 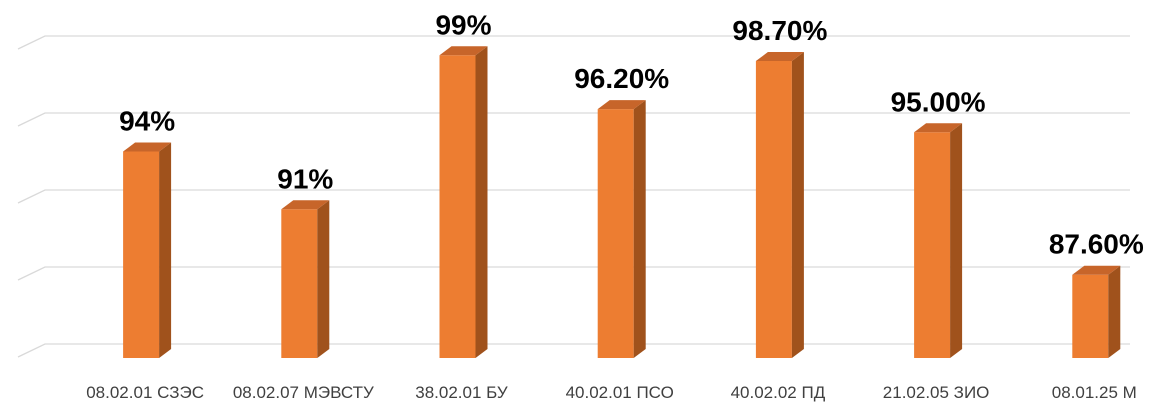 What do you see at coordinates (621, 78) in the screenshot?
I see `data-label: 96.20%` at bounding box center [621, 78].